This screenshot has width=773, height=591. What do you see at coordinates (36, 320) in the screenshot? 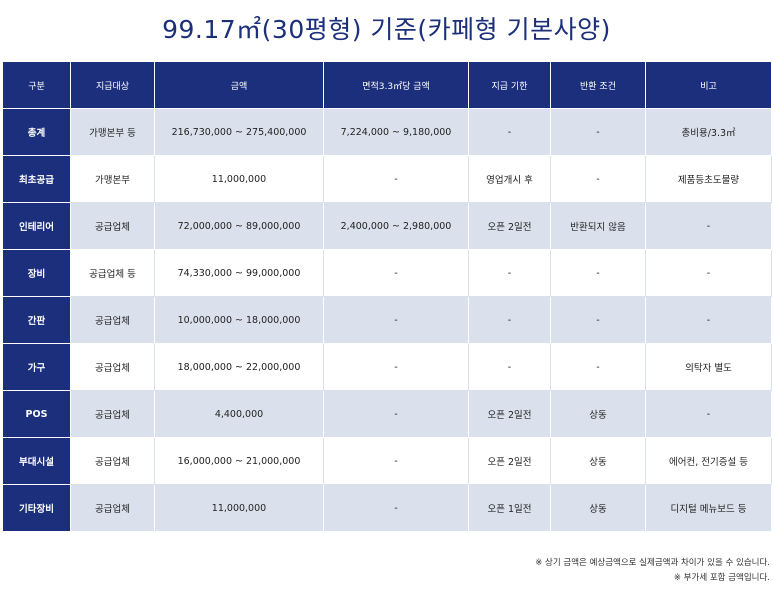
I see `row-header: 간판` at bounding box center [36, 320].